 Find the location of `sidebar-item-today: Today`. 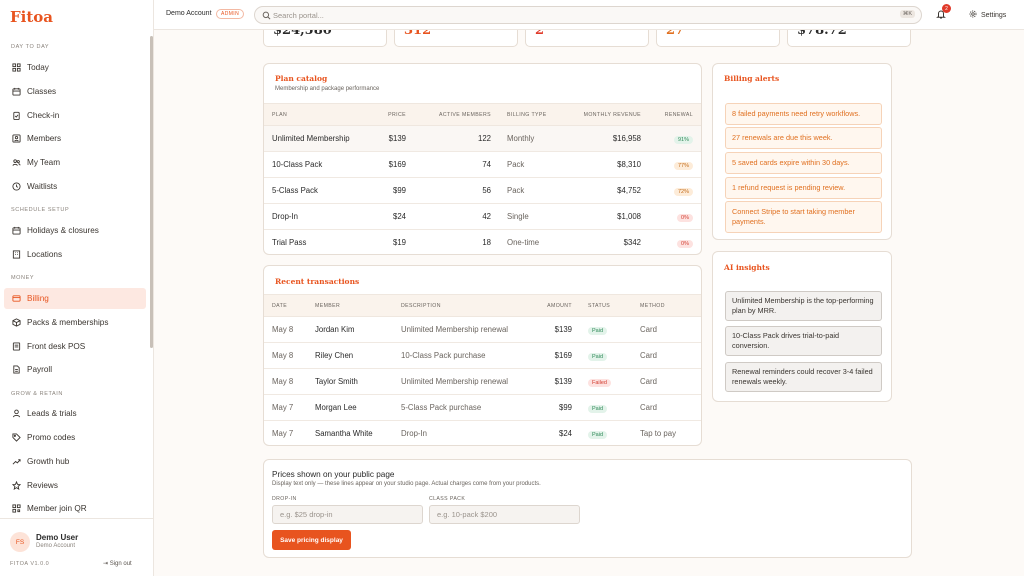

sidebar-item-today: Today is located at coordinates (75, 67).